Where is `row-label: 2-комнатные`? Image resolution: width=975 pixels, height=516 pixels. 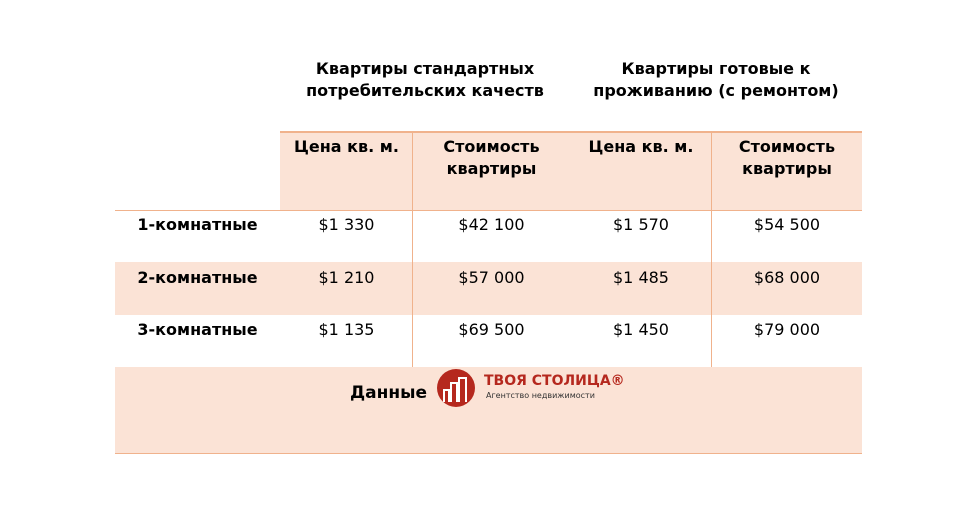
row-label: 2-комнатные is located at coordinates (197, 277).